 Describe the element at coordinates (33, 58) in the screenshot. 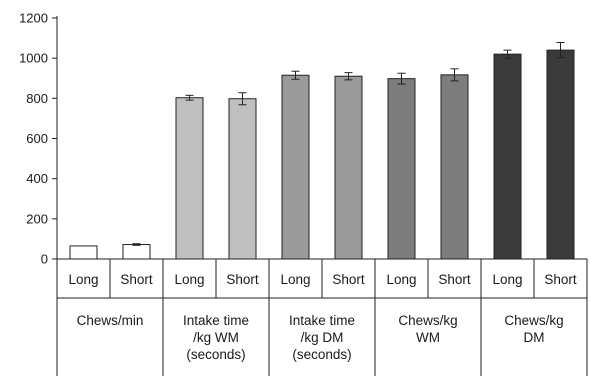

I see `y-tick-label: 1000` at that location.